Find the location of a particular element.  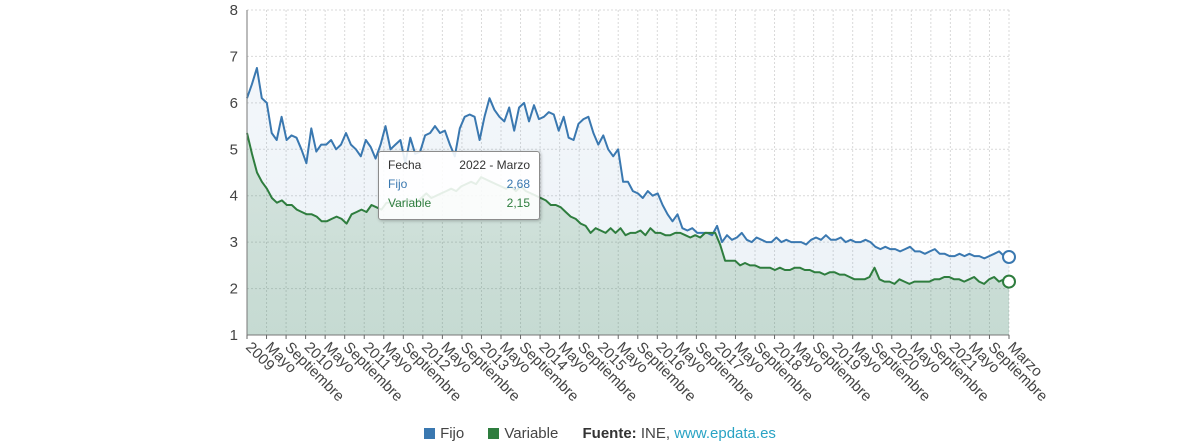

y-tick-label: 1 is located at coordinates (234, 335).